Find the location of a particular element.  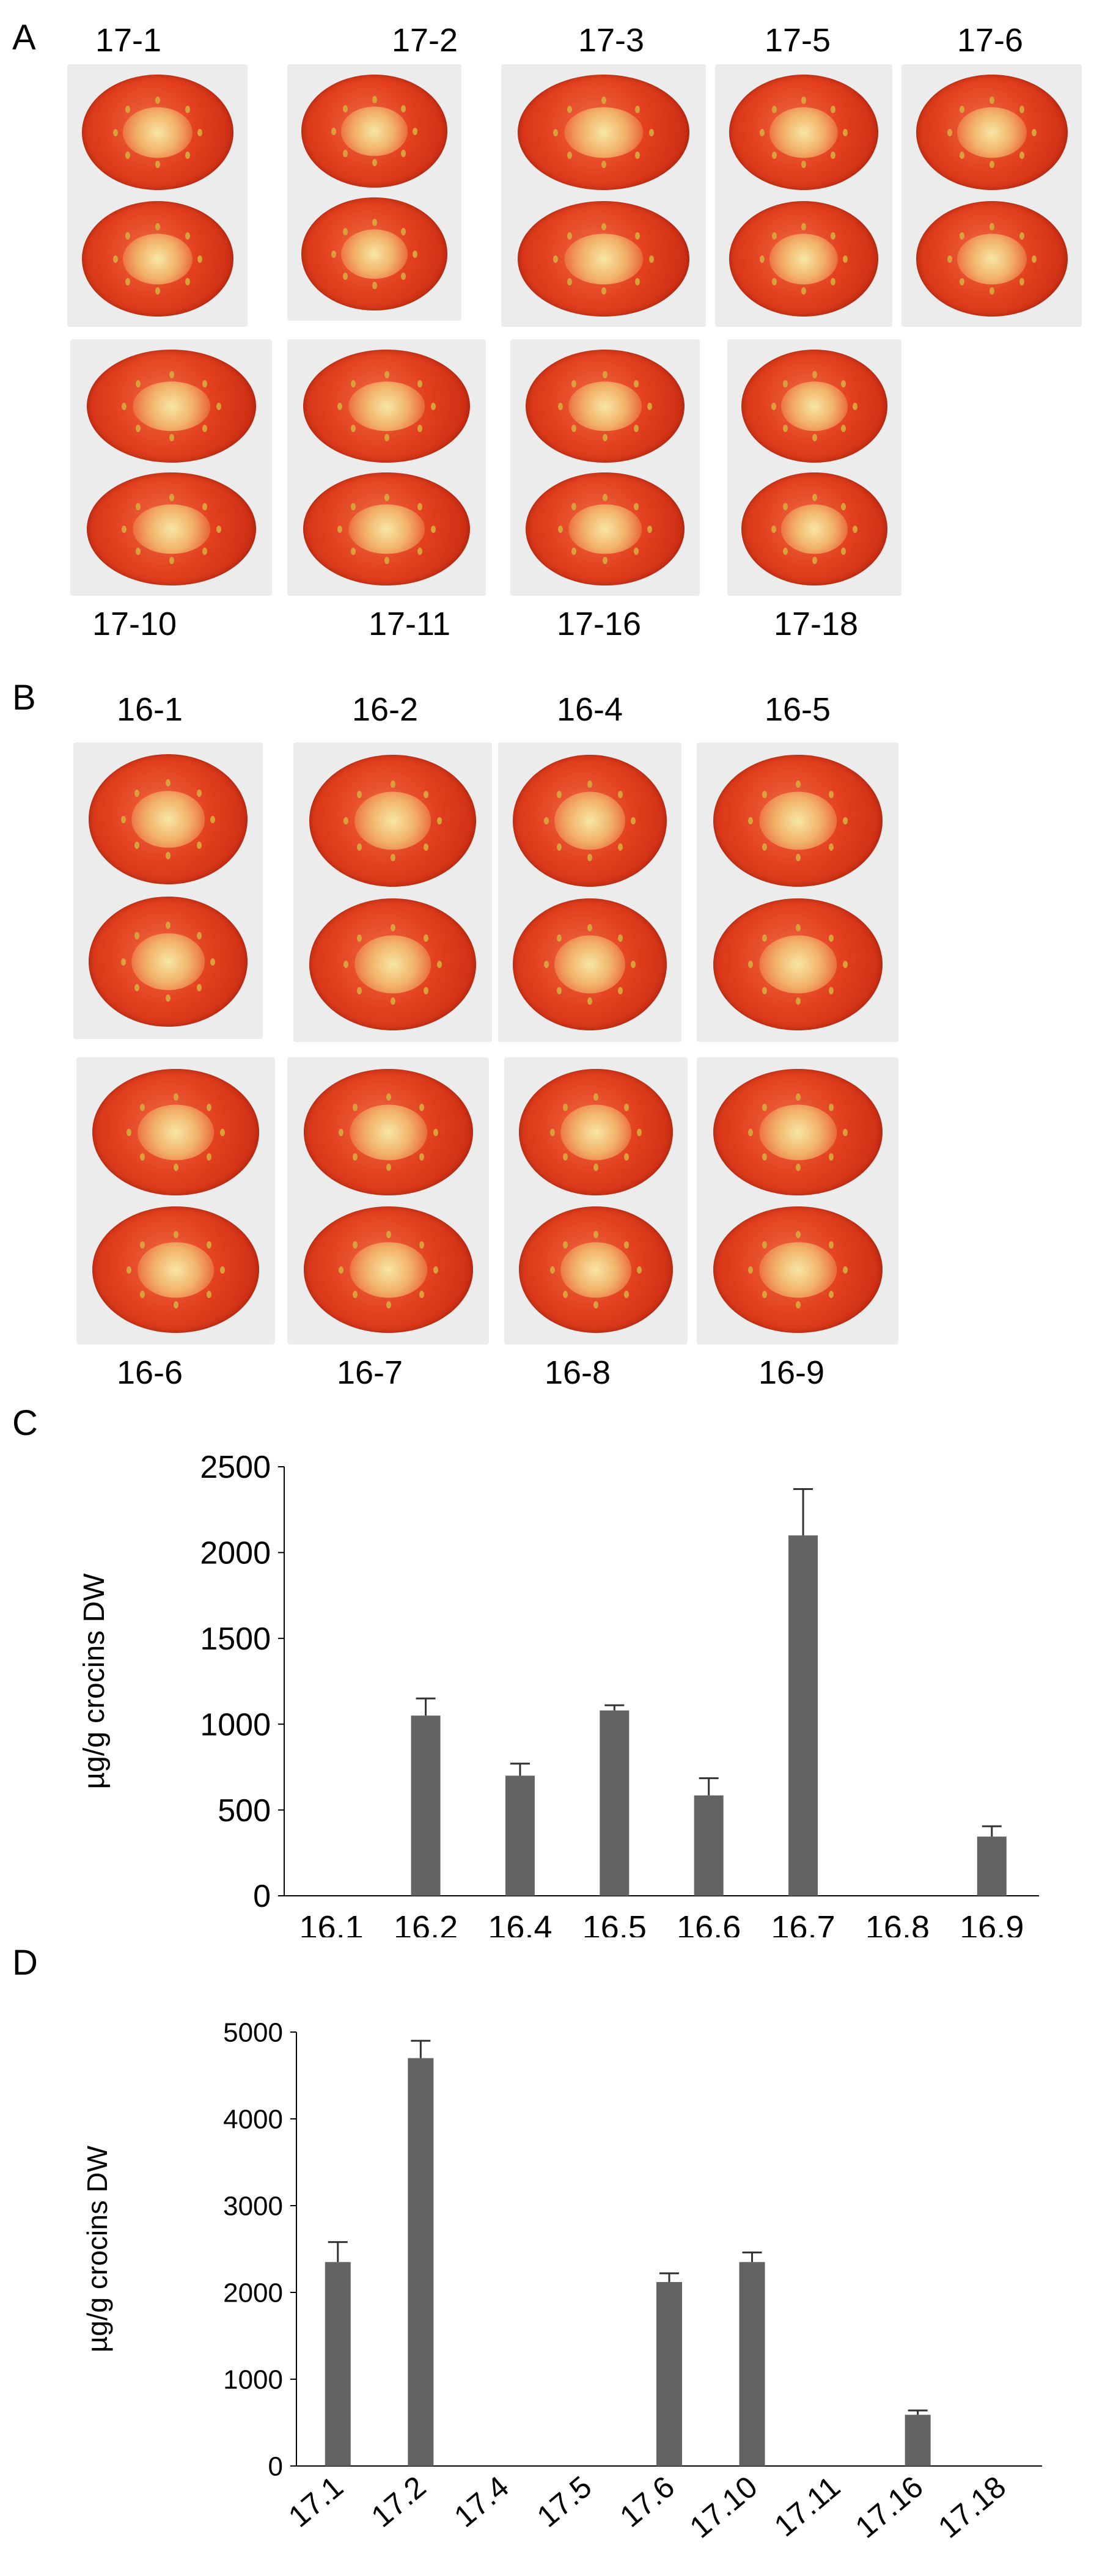

x-tick-label: 17.6 is located at coordinates (647, 2502).